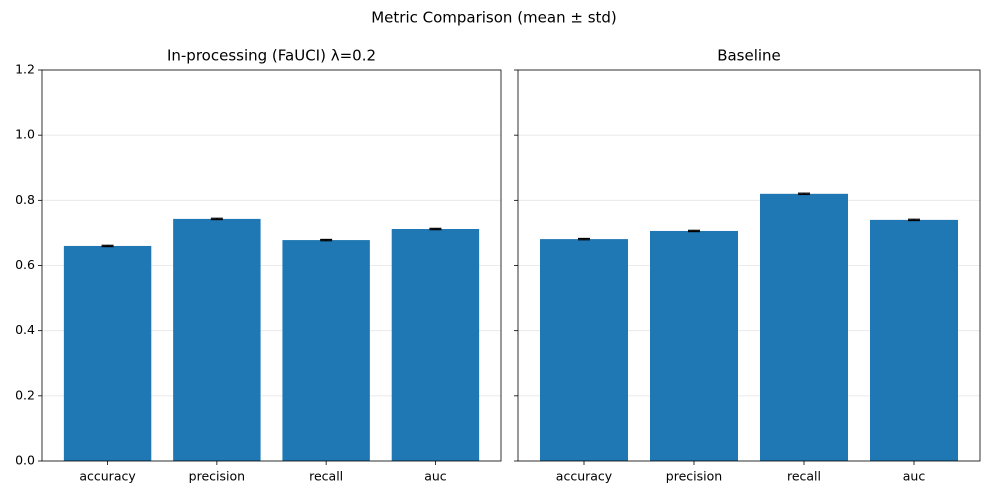 The width and height of the screenshot is (989, 499). What do you see at coordinates (25, 394) in the screenshot?
I see `y-tick-label: 0.2` at bounding box center [25, 394].